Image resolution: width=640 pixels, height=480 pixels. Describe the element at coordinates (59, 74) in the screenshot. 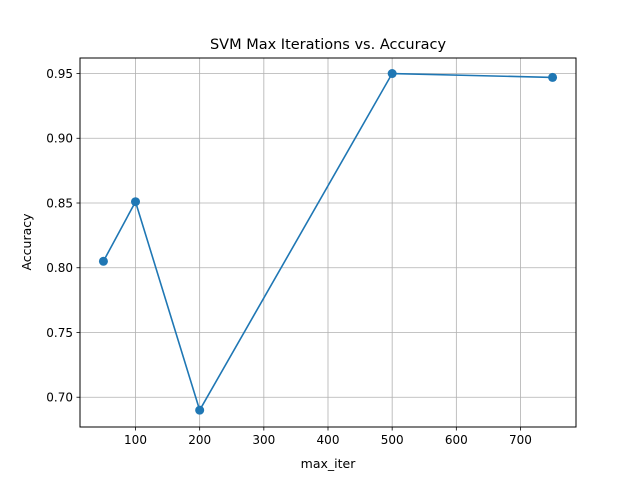

I see `y-tick-label: 0.95` at that location.